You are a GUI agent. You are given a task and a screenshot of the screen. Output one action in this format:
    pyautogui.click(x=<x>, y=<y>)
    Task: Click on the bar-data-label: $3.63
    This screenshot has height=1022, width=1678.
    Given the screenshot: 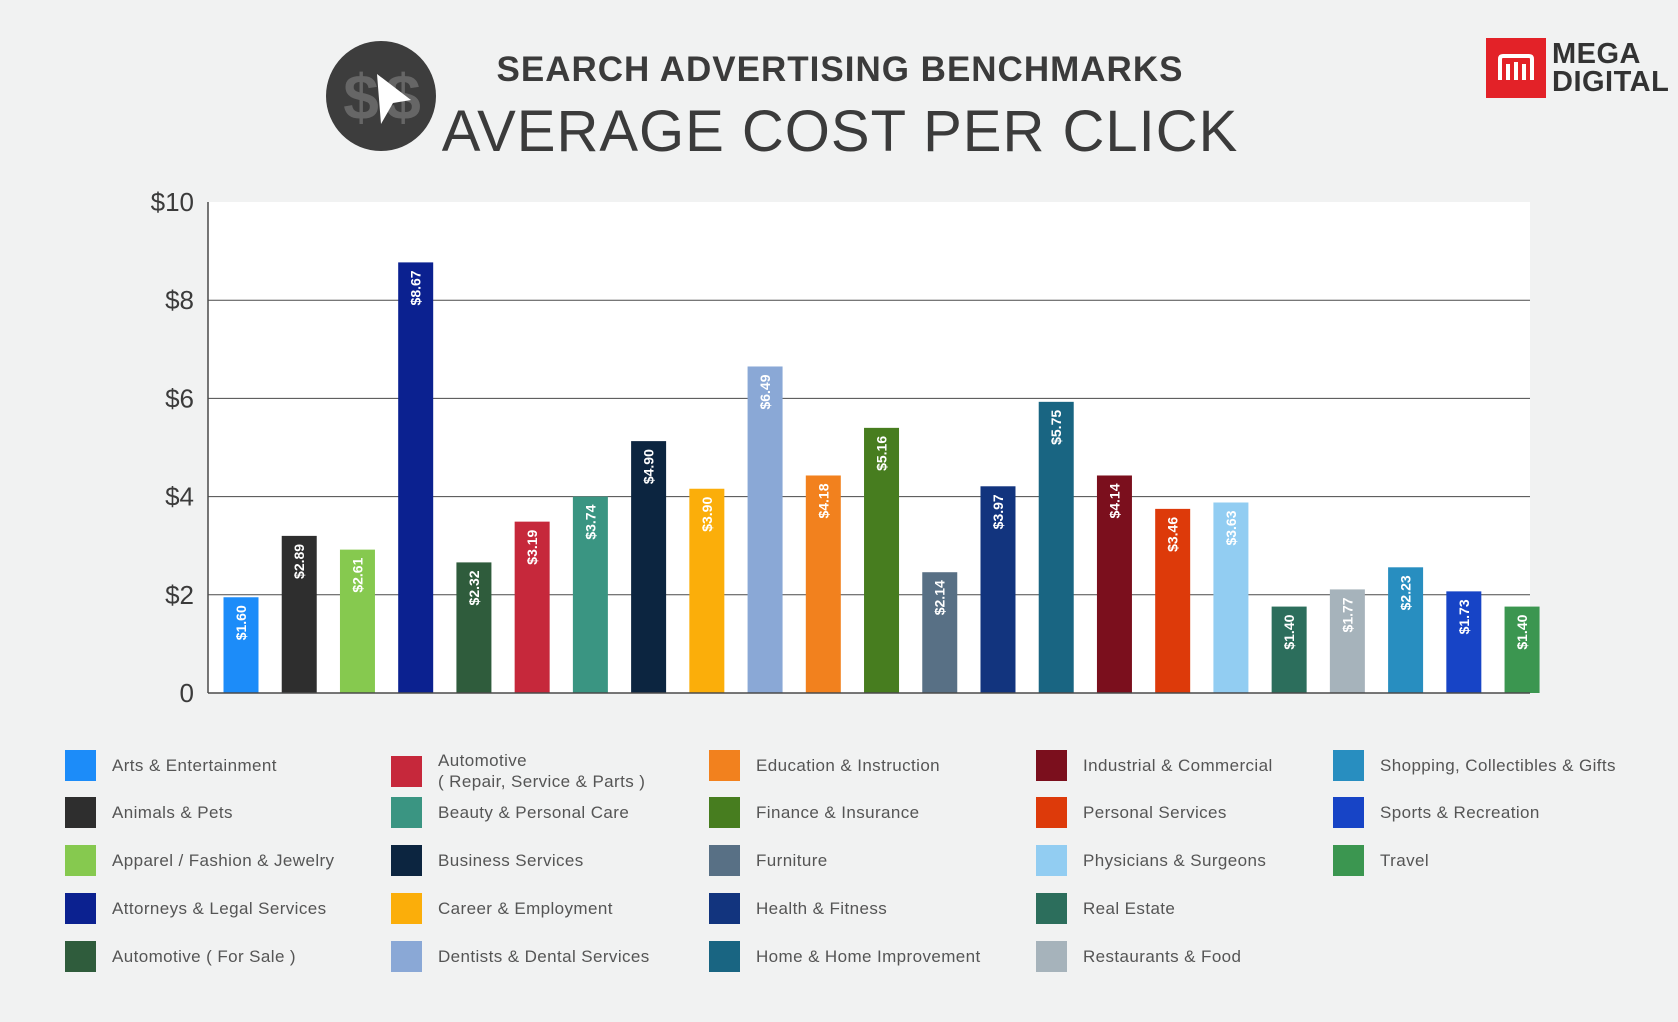 What is the action you would take?
    pyautogui.click(x=1231, y=527)
    